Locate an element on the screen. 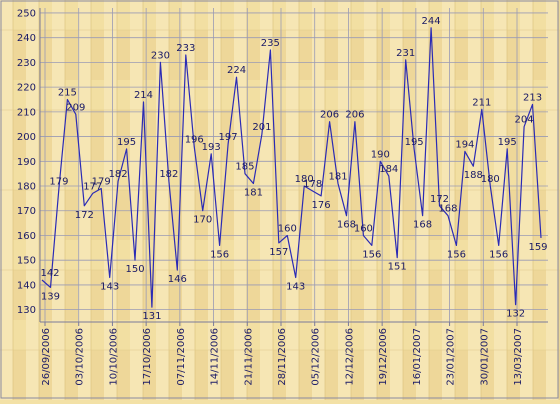  data-label: 233 is located at coordinates (185, 48).